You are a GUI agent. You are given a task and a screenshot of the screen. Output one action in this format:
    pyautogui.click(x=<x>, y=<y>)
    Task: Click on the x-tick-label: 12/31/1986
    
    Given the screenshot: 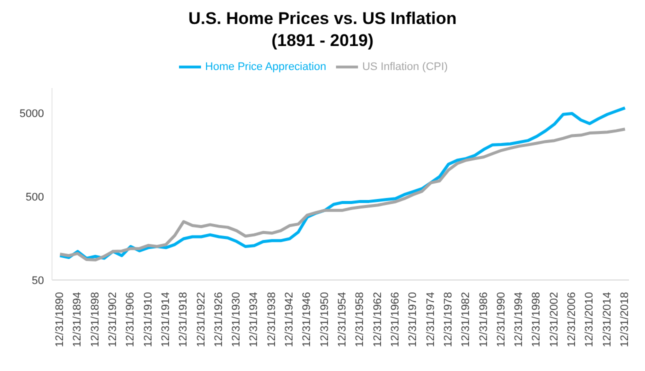 What is the action you would take?
    pyautogui.click(x=484, y=320)
    